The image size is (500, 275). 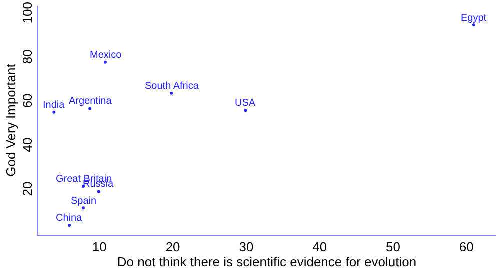 What do you see at coordinates (27, 57) in the screenshot?
I see `y-tick-label: 80` at bounding box center [27, 57].